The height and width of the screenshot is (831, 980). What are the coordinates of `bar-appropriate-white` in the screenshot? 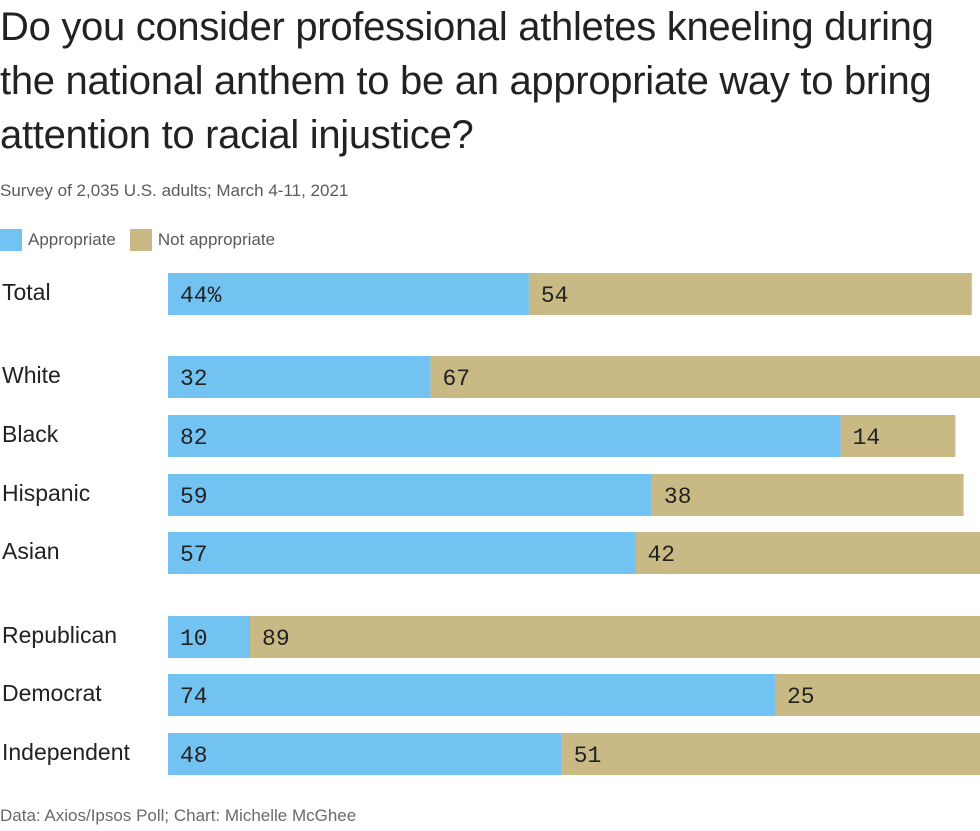 It's located at (299, 377).